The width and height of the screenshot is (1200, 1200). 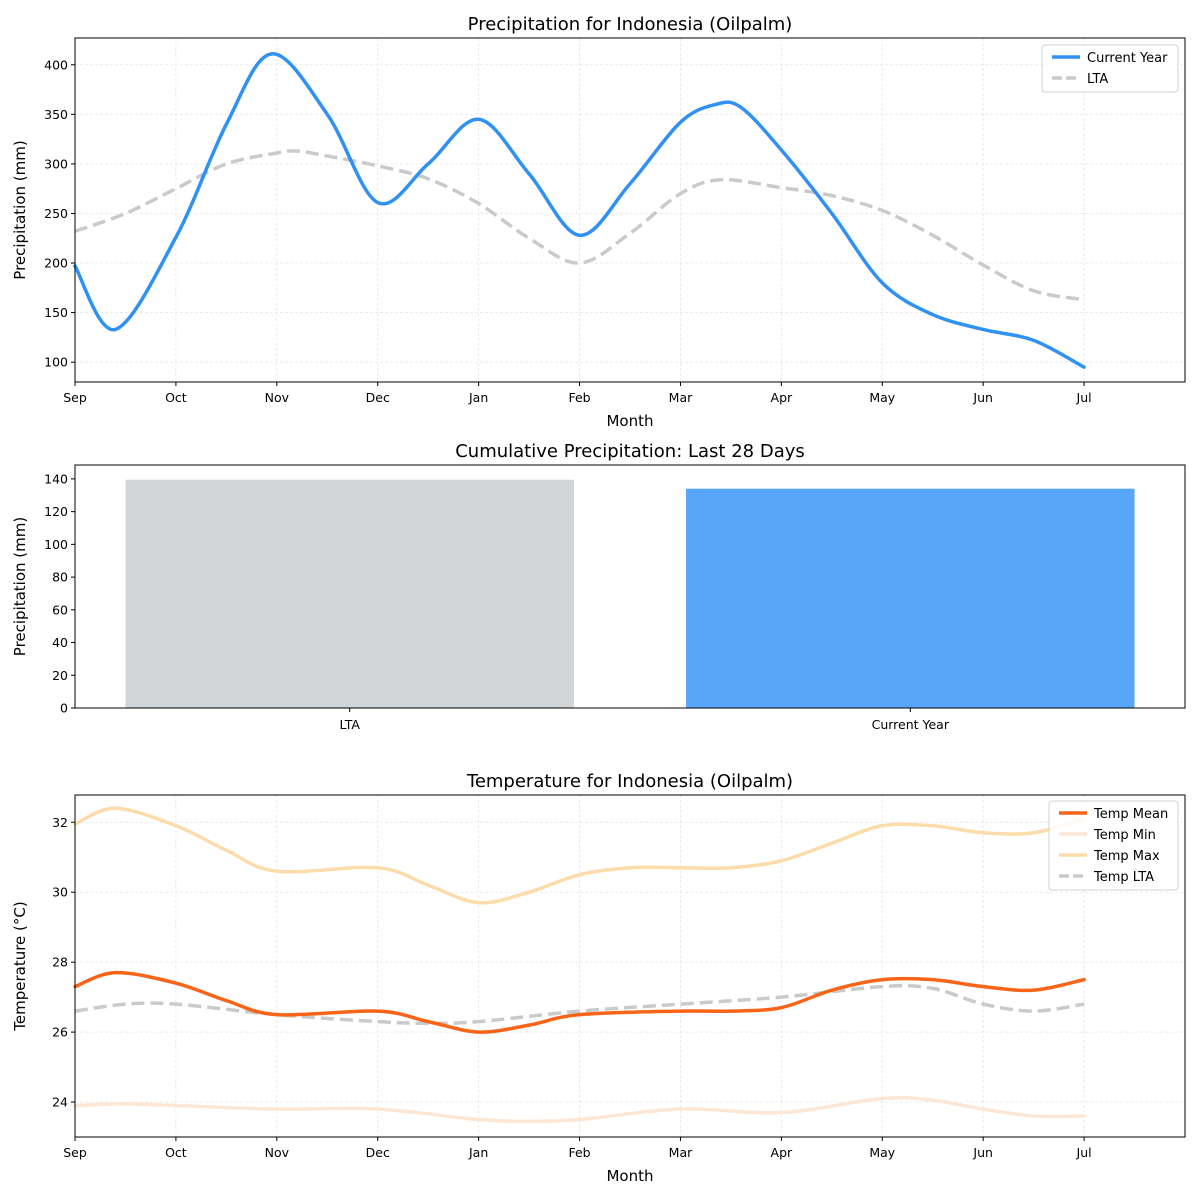 I want to click on y-tick-label: 140, so click(x=56, y=478).